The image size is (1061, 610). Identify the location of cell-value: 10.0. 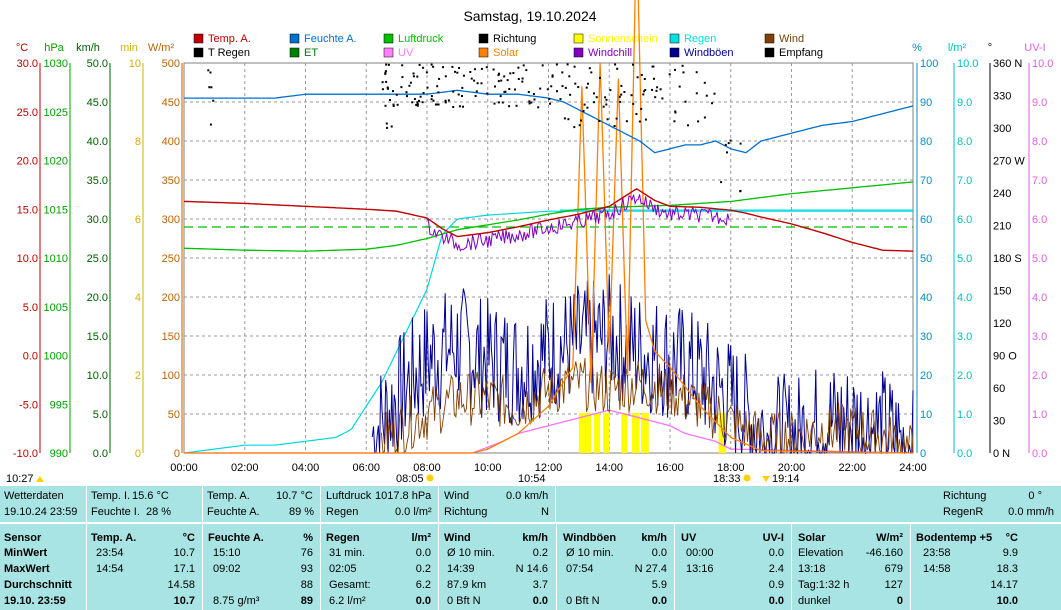
(1007, 601).